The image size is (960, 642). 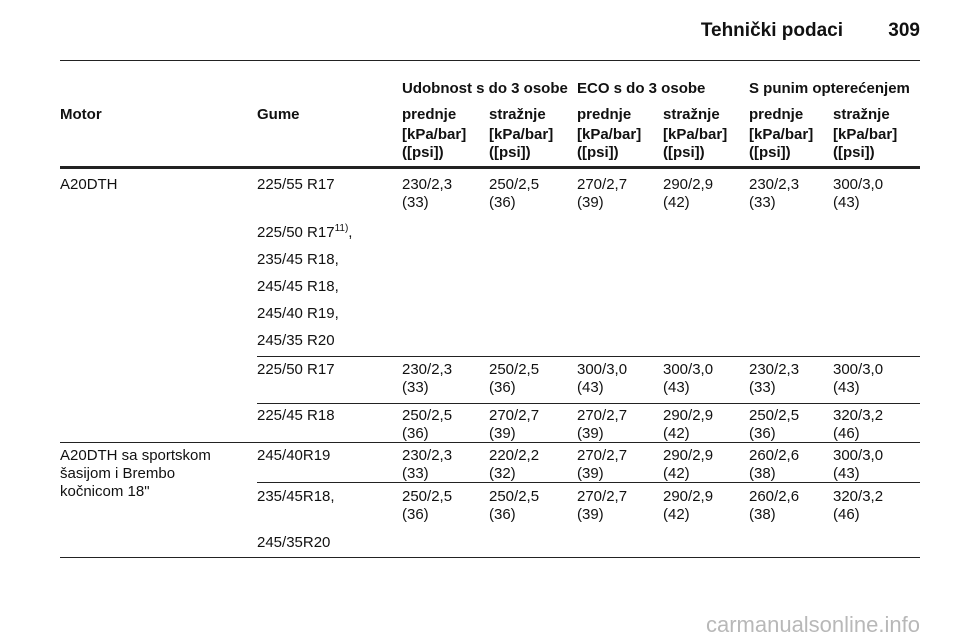 I want to click on footnote: 11), so click(x=341, y=228).